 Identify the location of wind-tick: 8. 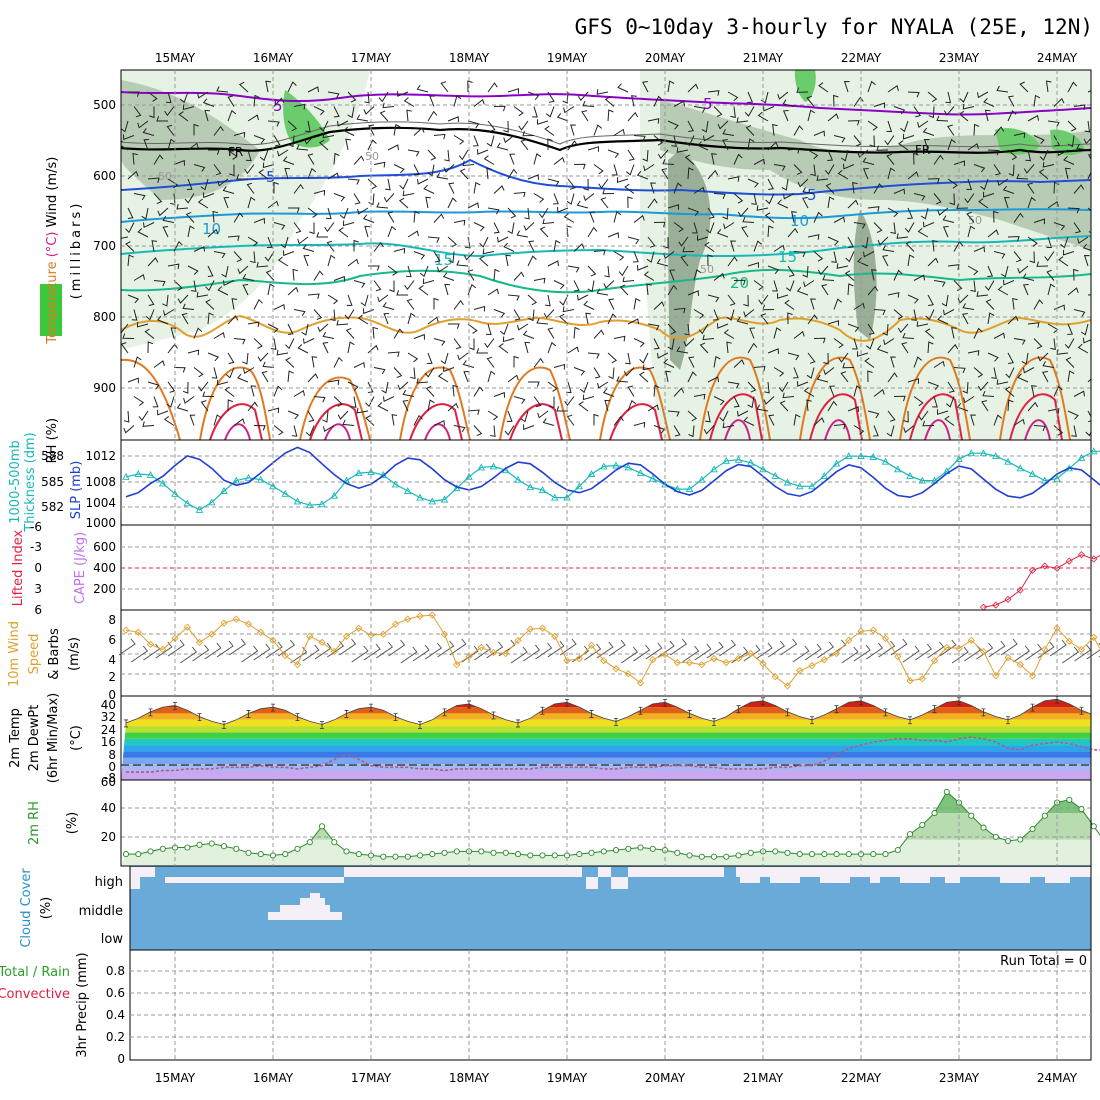
(112, 620).